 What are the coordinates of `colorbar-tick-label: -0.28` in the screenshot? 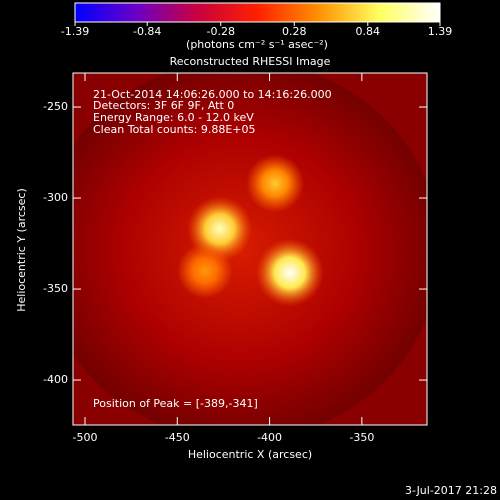 It's located at (221, 31).